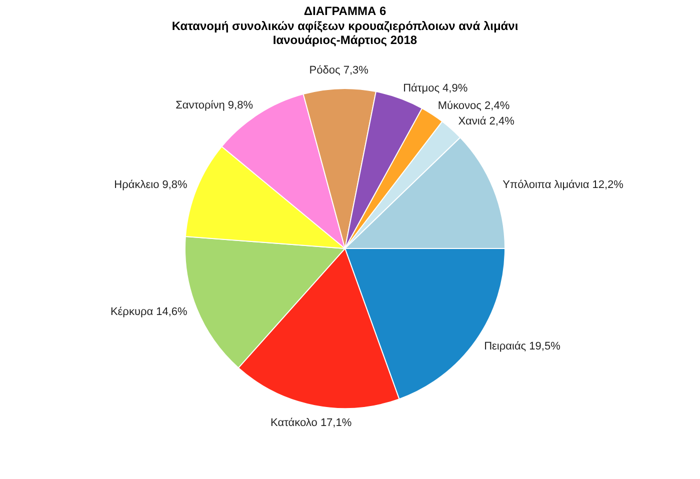 The height and width of the screenshot is (479, 700). I want to click on slice-label: Κέρκυρα 14,6%, so click(149, 312).